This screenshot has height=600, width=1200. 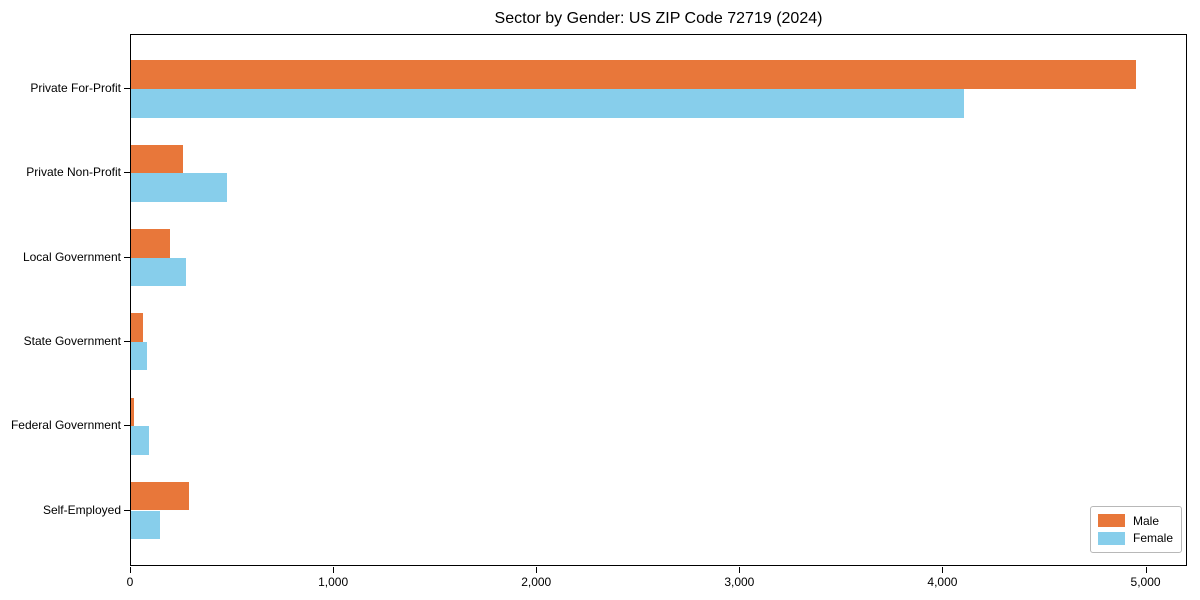 What do you see at coordinates (71, 256) in the screenshot?
I see `y-tick-label-local-government: Local Government` at bounding box center [71, 256].